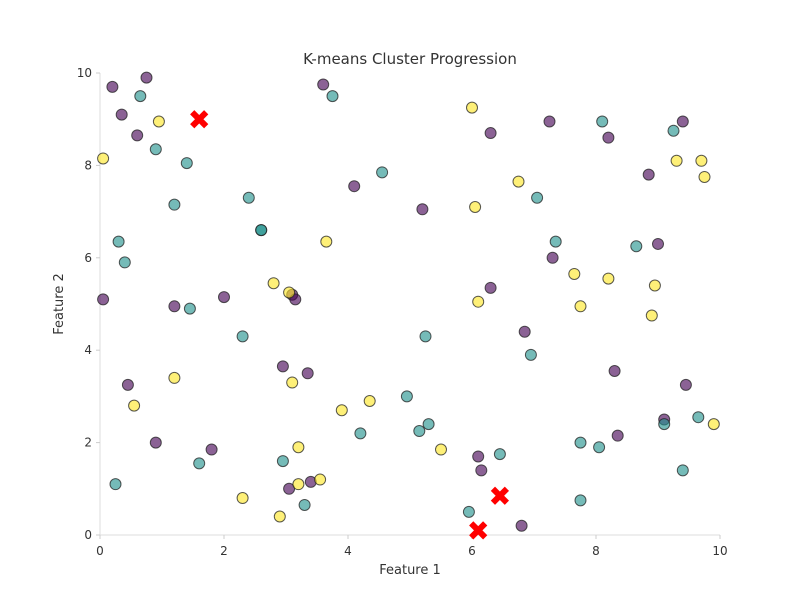 This screenshot has width=800, height=600. What do you see at coordinates (596, 551) in the screenshot?
I see `x-tick-label: 8` at bounding box center [596, 551].